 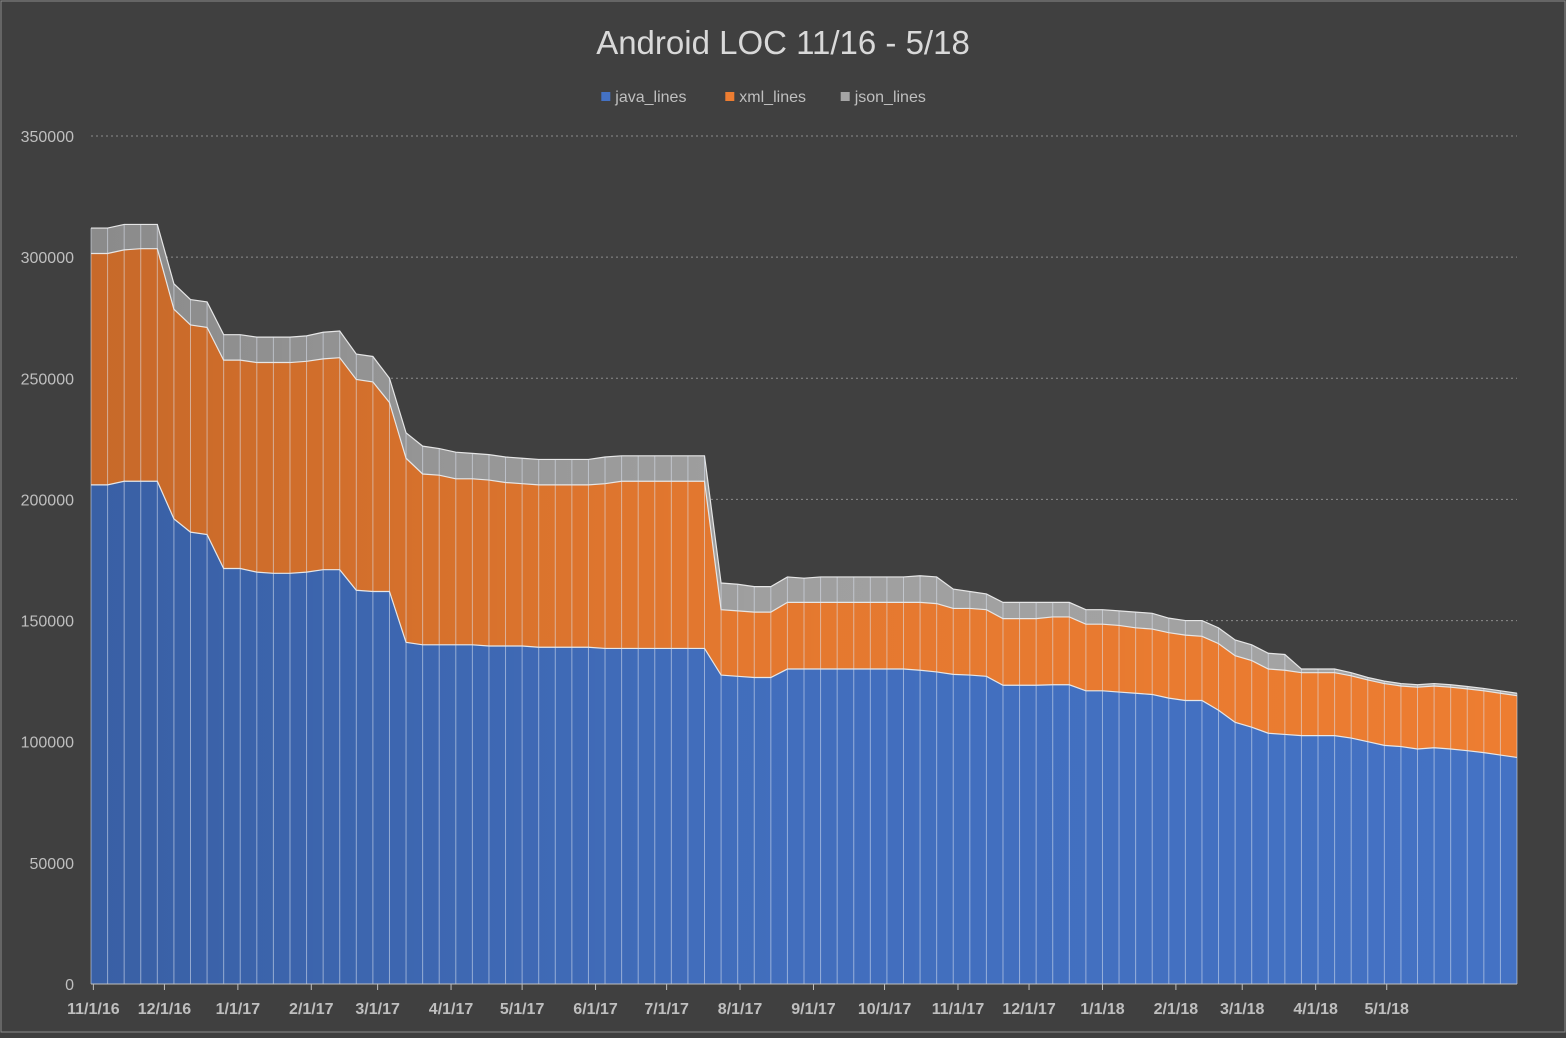 I want to click on legend-label: xml_lines, so click(x=772, y=97).